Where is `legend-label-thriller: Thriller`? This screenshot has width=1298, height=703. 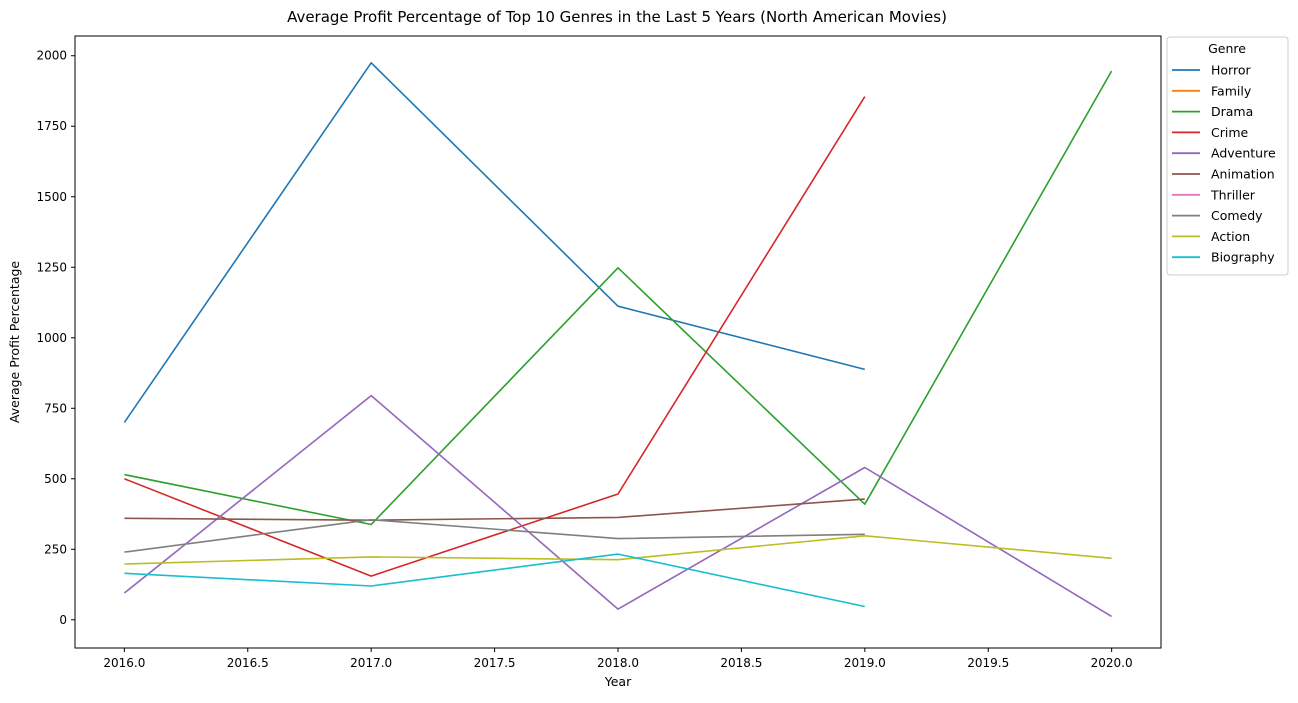 legend-label-thriller: Thriller is located at coordinates (1233, 194).